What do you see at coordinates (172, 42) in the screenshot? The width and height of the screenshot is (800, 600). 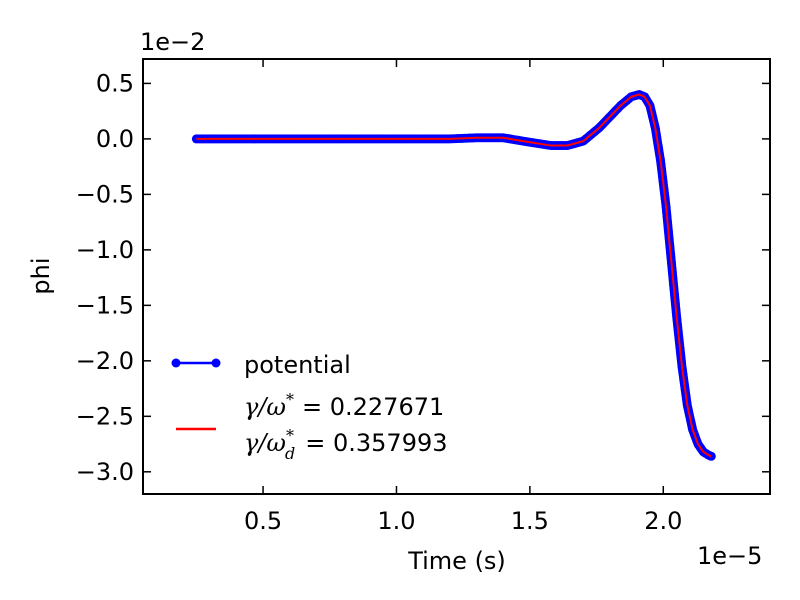 I see `y-offset-text: 1e−2` at bounding box center [172, 42].